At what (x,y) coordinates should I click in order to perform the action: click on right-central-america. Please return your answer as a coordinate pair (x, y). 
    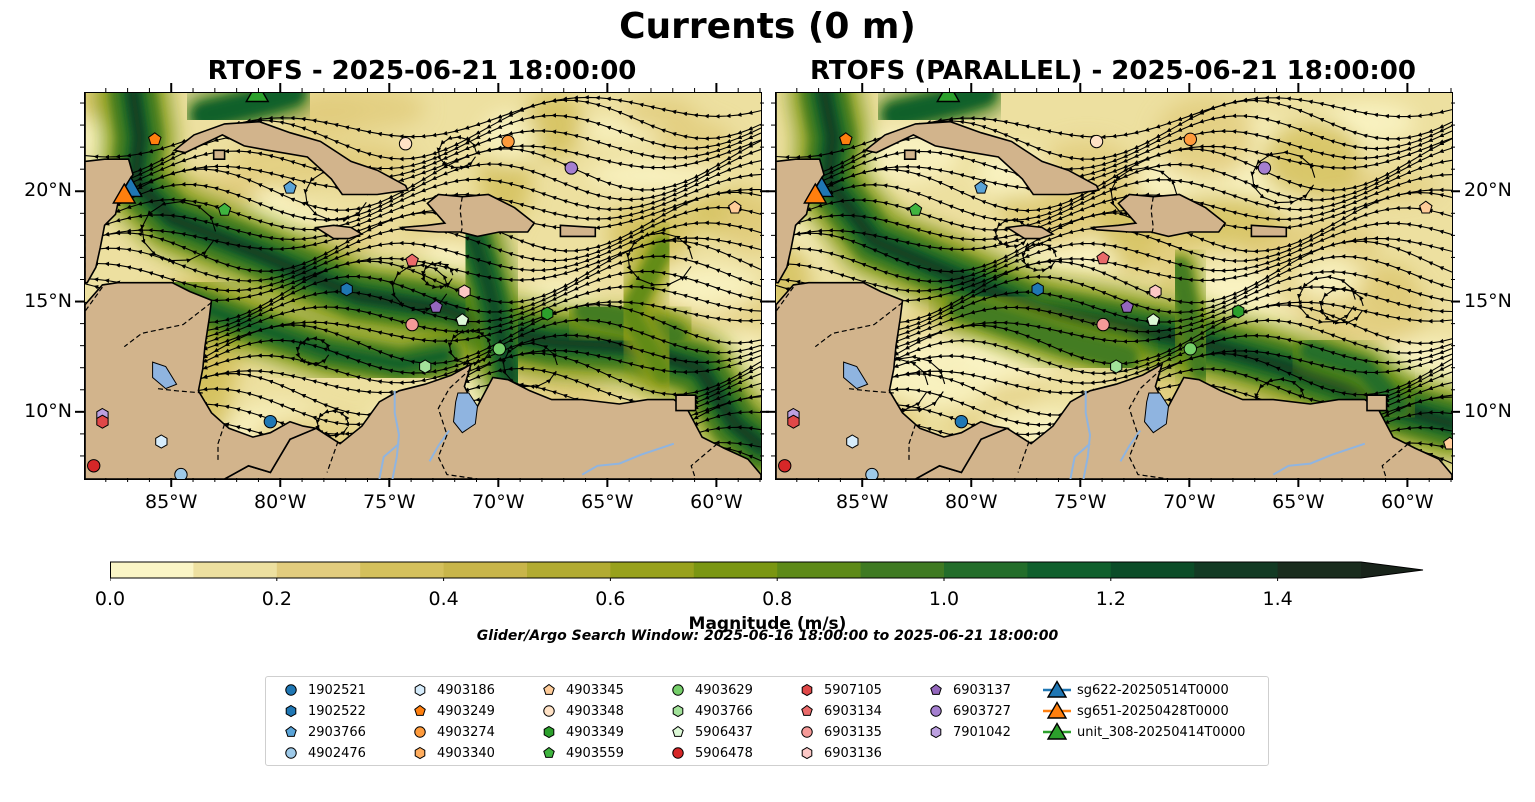
    Looking at the image, I should click on (893, 380).